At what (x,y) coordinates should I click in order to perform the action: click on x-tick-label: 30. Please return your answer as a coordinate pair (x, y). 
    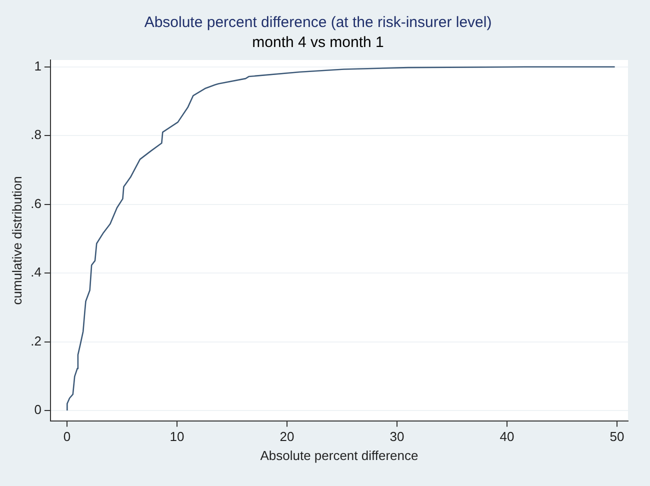
    Looking at the image, I should click on (397, 436).